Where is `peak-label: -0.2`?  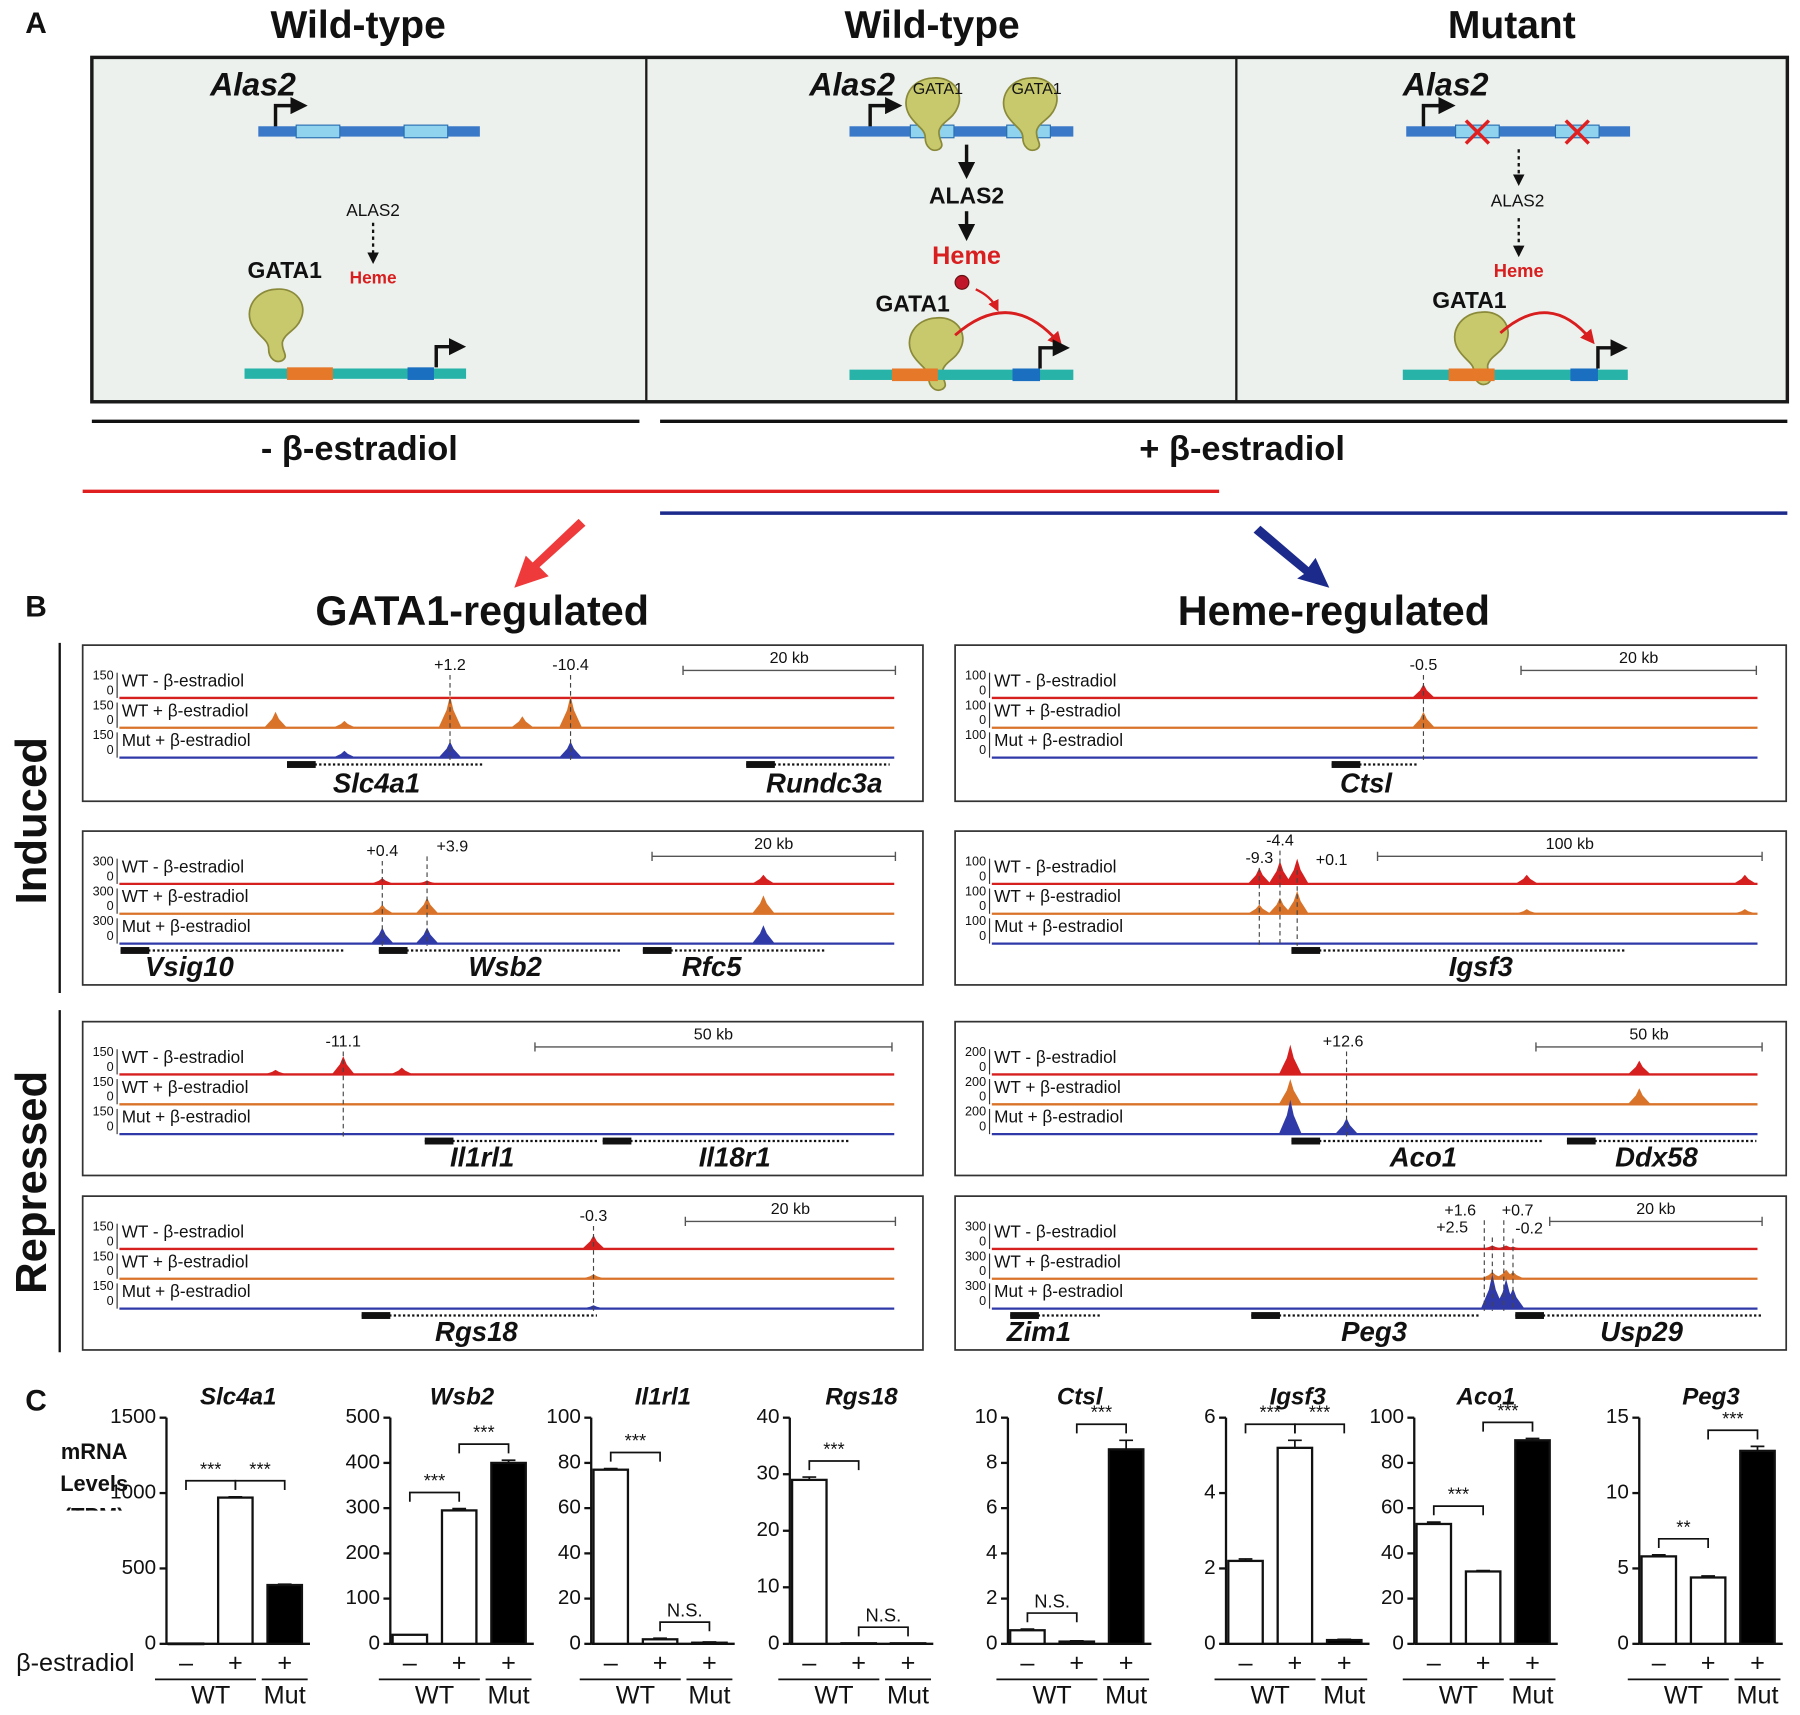
peak-label: -0.2 is located at coordinates (1529, 1229).